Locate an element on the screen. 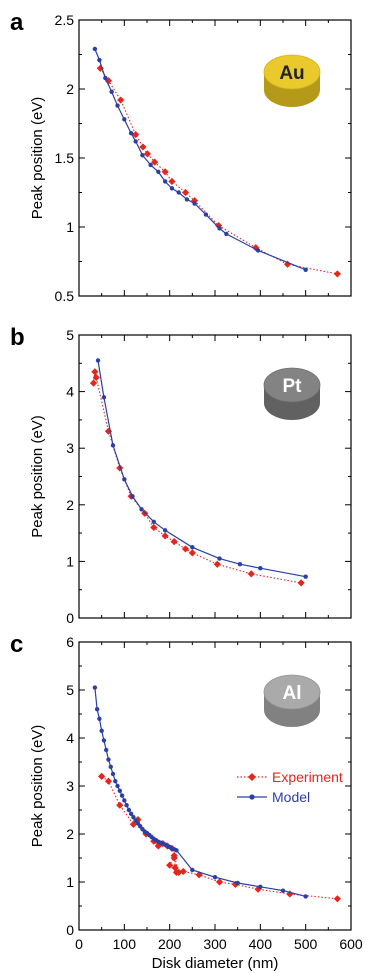 The image size is (380, 973). y-tick-label: 1.5 is located at coordinates (65, 158).